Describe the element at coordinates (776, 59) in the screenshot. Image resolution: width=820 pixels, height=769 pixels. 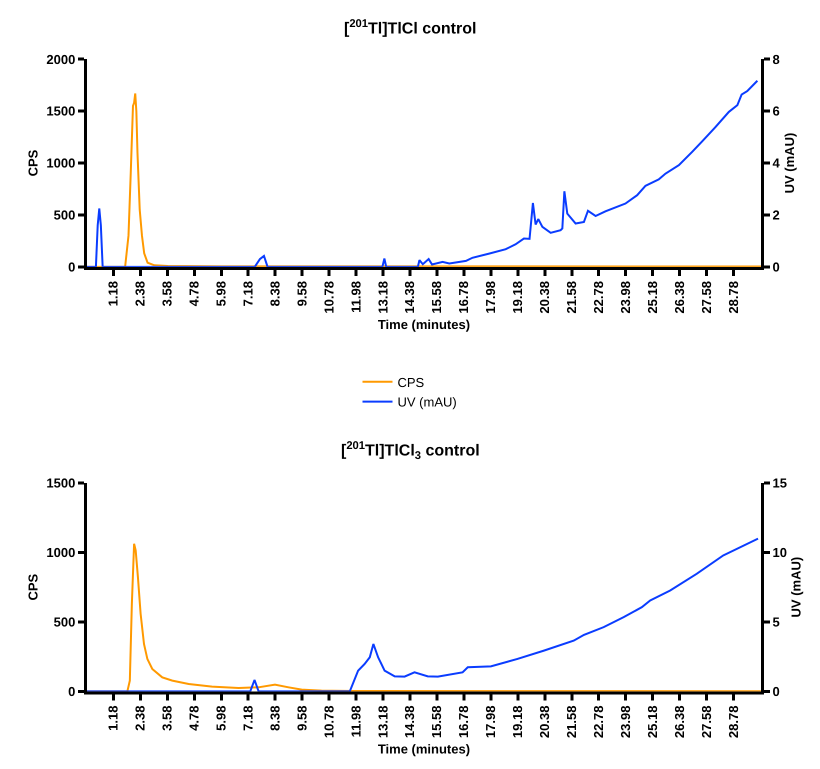
I see `y2-tick-label: 8` at that location.